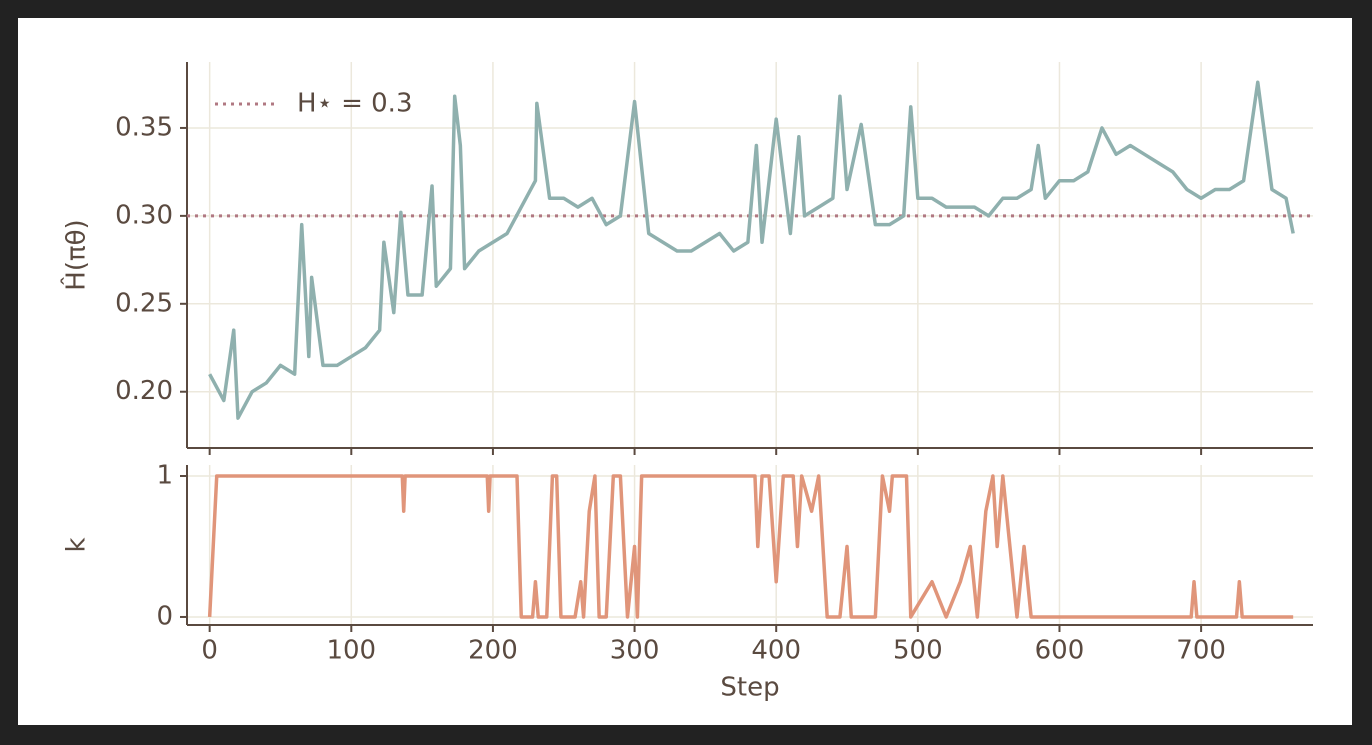  What do you see at coordinates (1060, 651) in the screenshot?
I see `x-tick-label: 600` at bounding box center [1060, 651].